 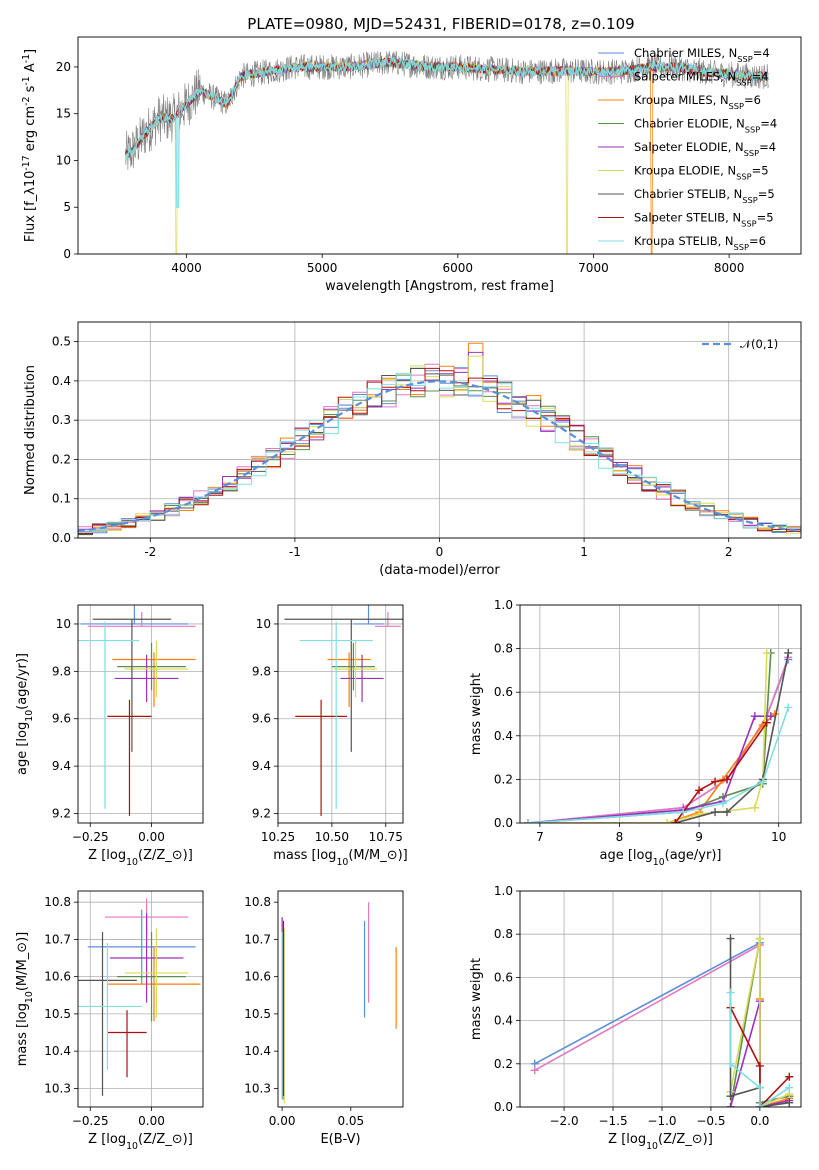 I want to click on model-spectrum-kroupa-elodie, so click(x=447, y=155).